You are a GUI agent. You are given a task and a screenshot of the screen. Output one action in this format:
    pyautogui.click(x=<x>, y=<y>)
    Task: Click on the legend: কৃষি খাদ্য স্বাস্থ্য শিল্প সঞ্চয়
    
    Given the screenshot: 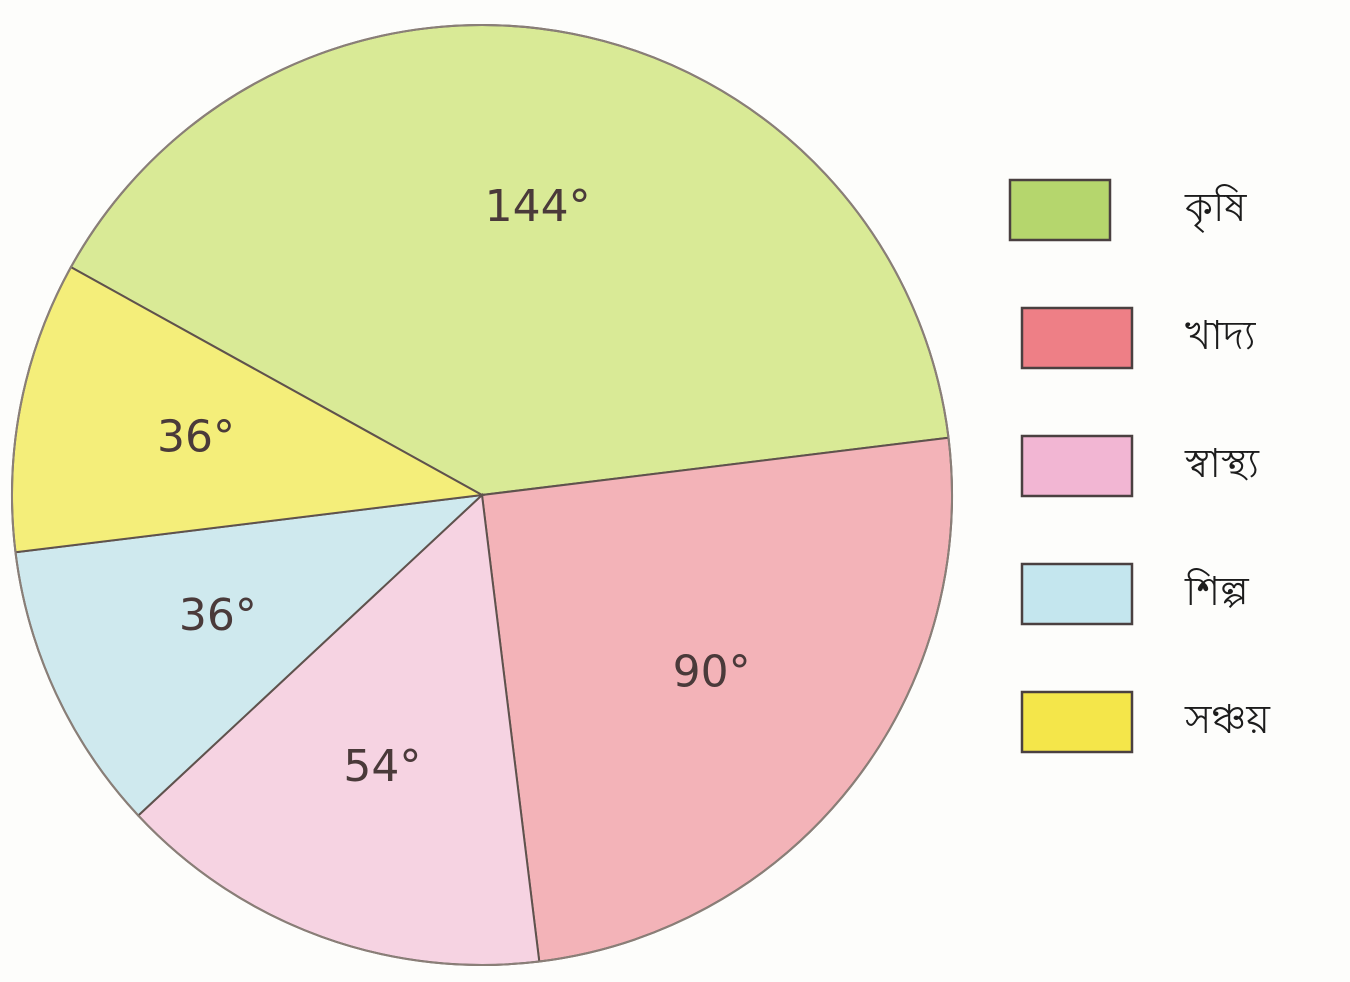 What is the action you would take?
    pyautogui.click(x=1139, y=466)
    